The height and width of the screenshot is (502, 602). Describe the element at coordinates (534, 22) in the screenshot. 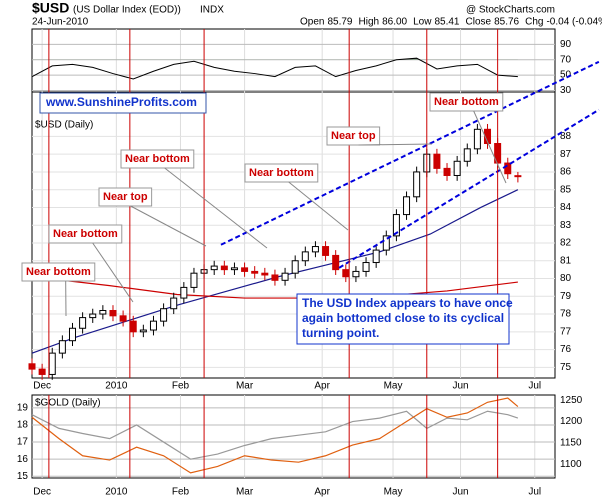

I see `quote-label: Chg` at that location.